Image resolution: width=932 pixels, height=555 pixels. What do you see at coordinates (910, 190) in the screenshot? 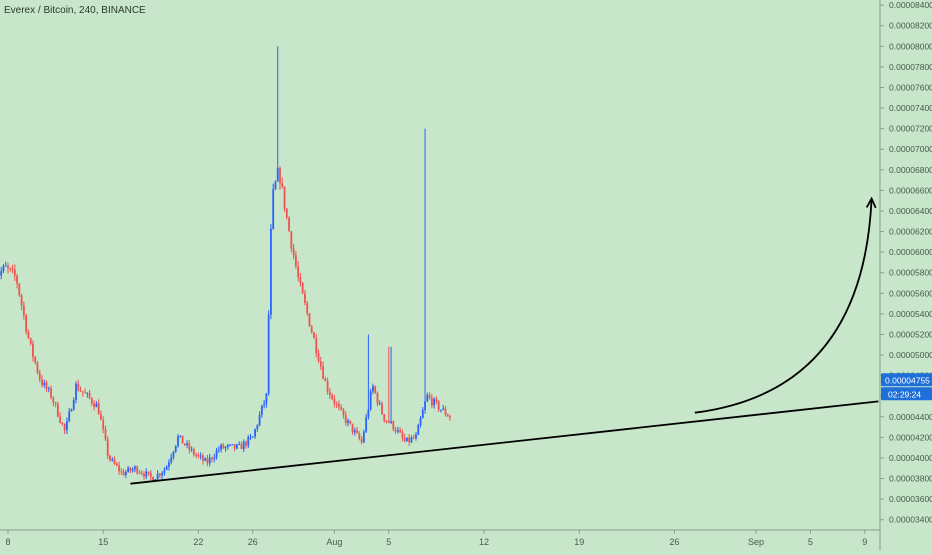
I see `price-tick-label: 0.00006600` at bounding box center [910, 190].